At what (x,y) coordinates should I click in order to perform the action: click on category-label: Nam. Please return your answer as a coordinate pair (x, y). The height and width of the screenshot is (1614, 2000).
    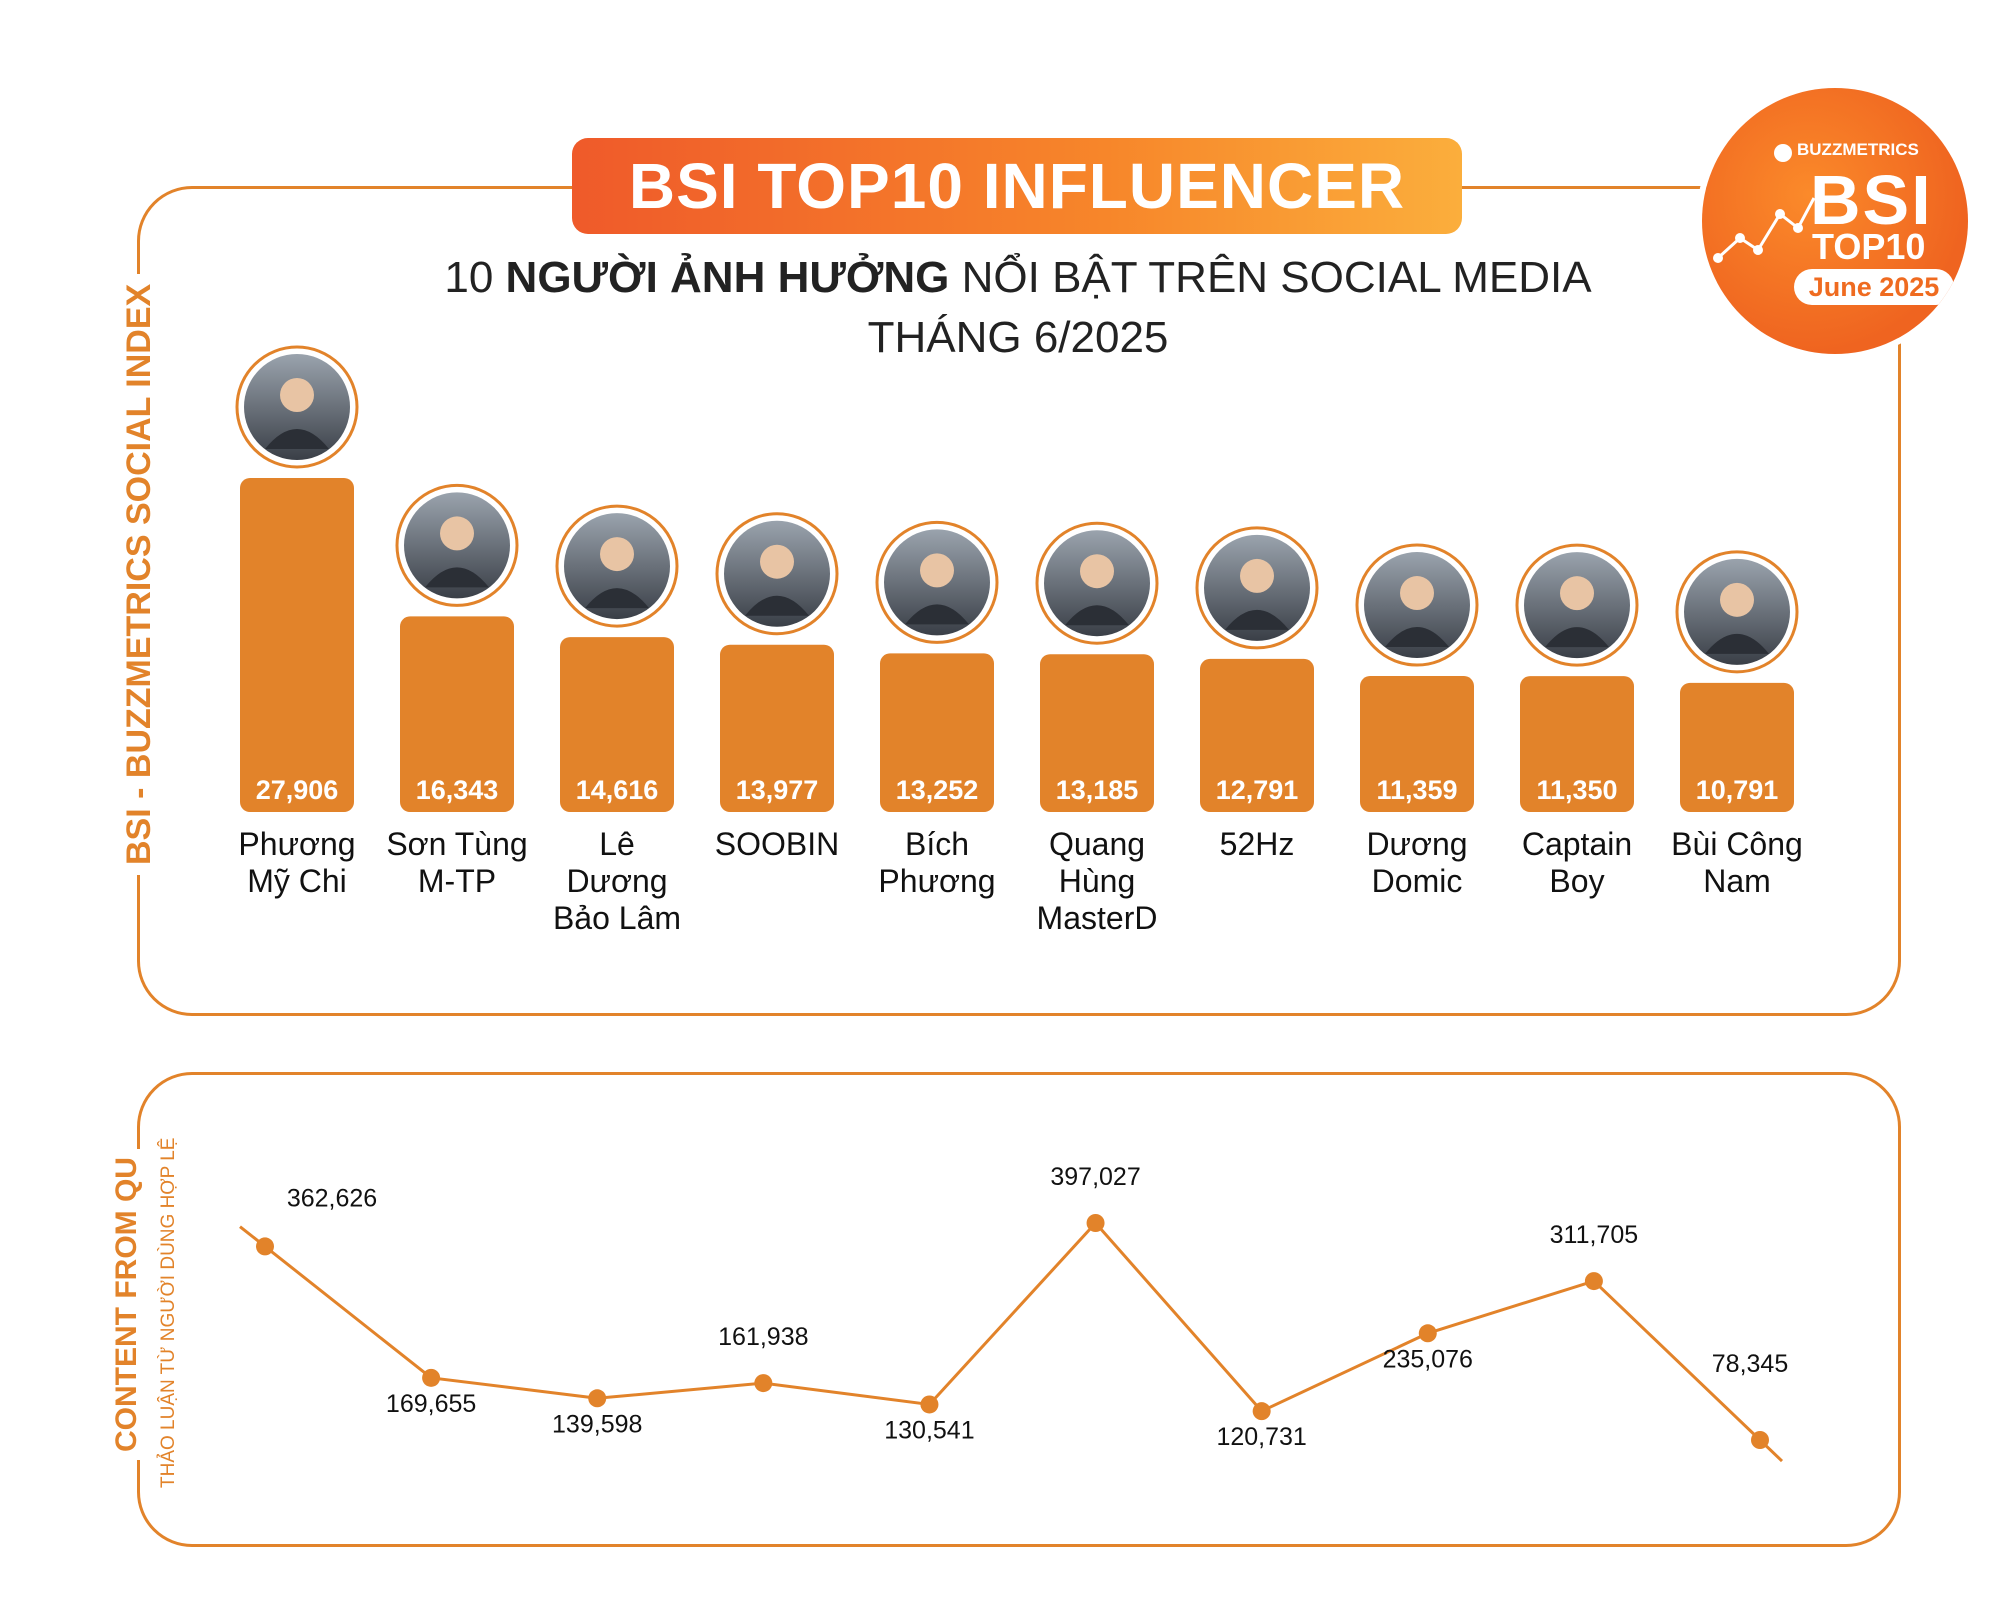
    Looking at the image, I should click on (1737, 881).